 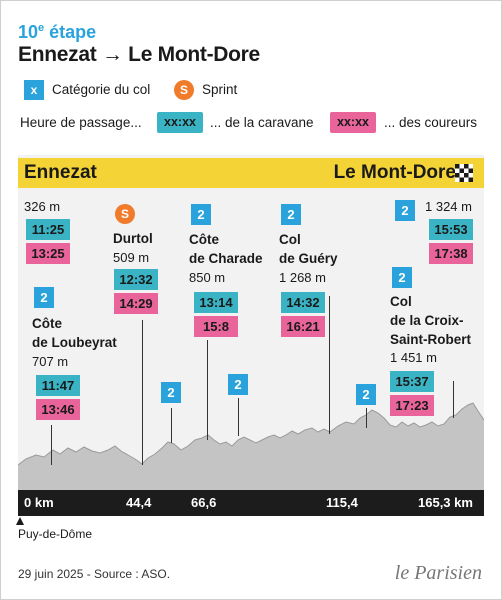 What do you see at coordinates (133, 238) in the screenshot?
I see `durtol-name: Durtol` at bounding box center [133, 238].